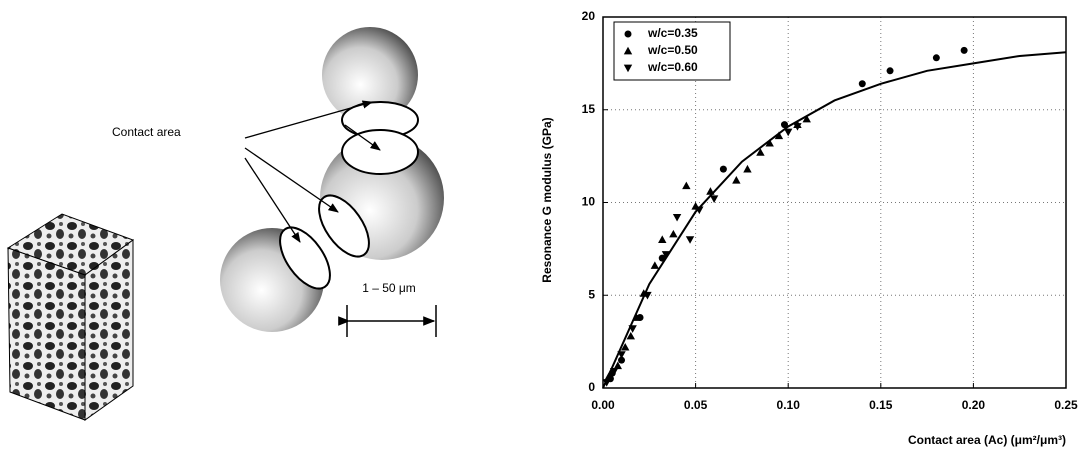 This screenshot has height=461, width=1091. What do you see at coordinates (696, 405) in the screenshot?
I see `x-tick-label: 0.05` at bounding box center [696, 405].